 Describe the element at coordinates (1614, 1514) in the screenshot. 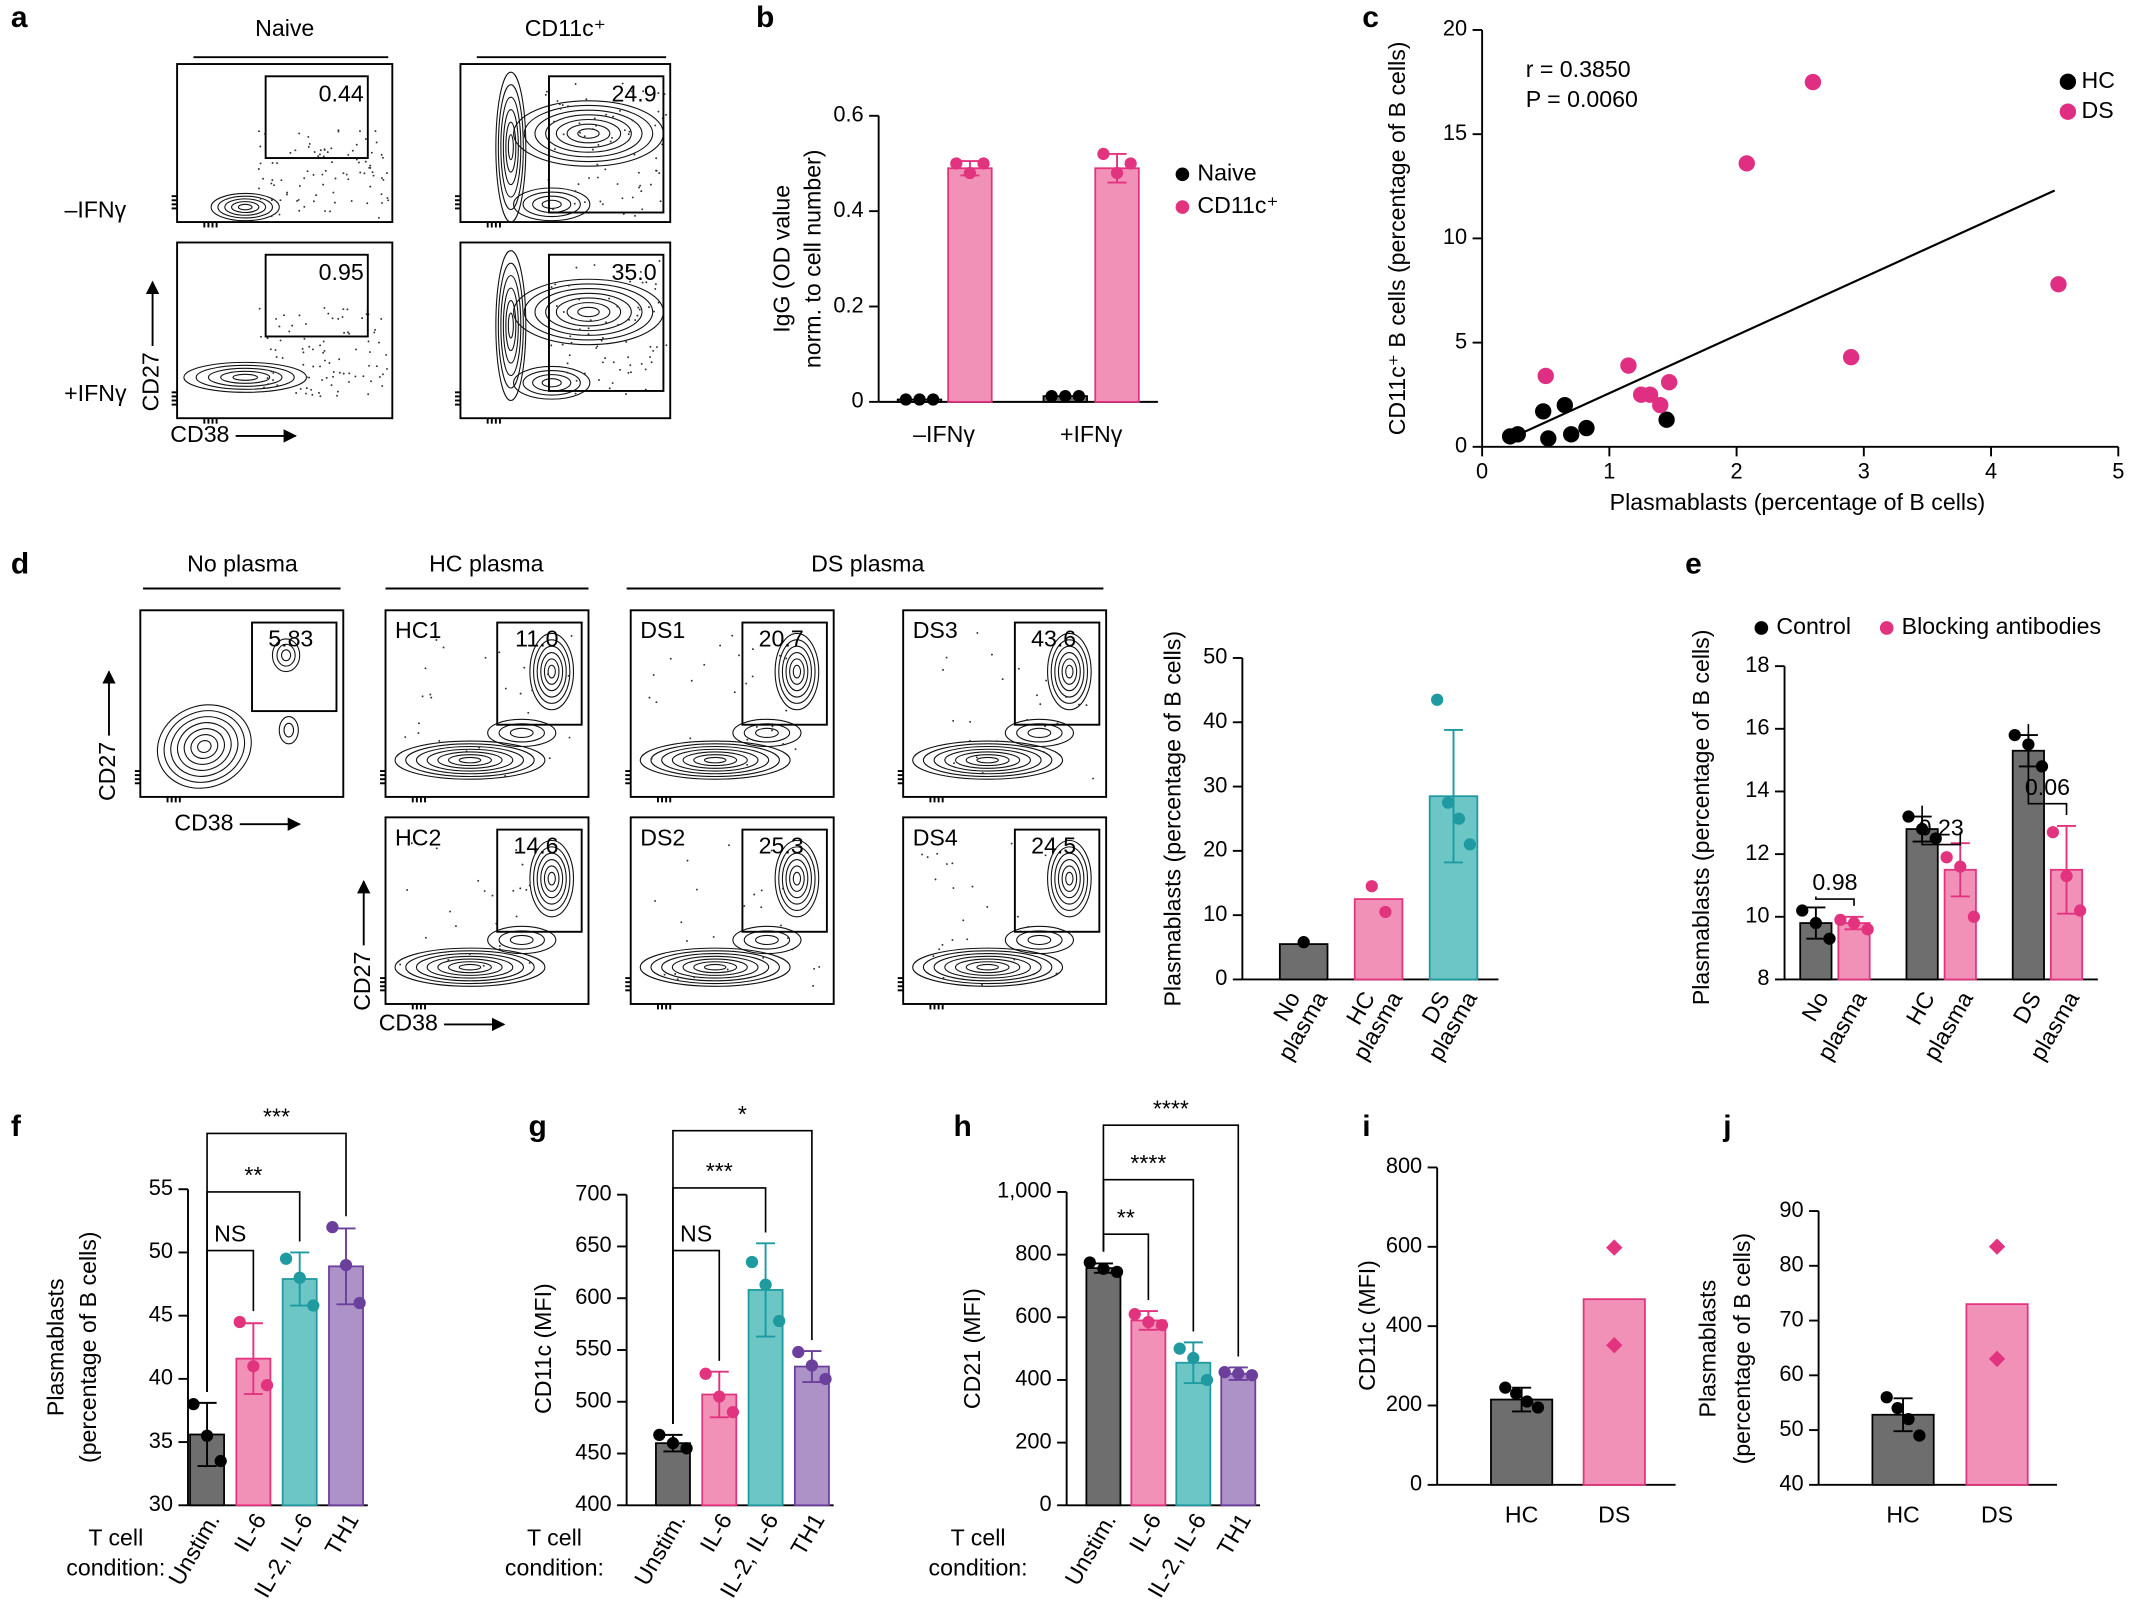

I see `x-tick-label: DS` at that location.